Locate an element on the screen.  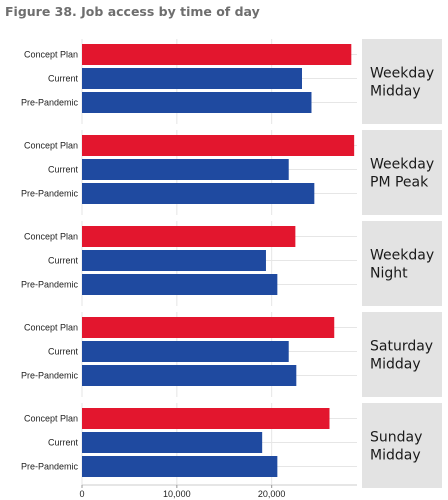
x-tick-label: 20,000 is located at coordinates (272, 494).